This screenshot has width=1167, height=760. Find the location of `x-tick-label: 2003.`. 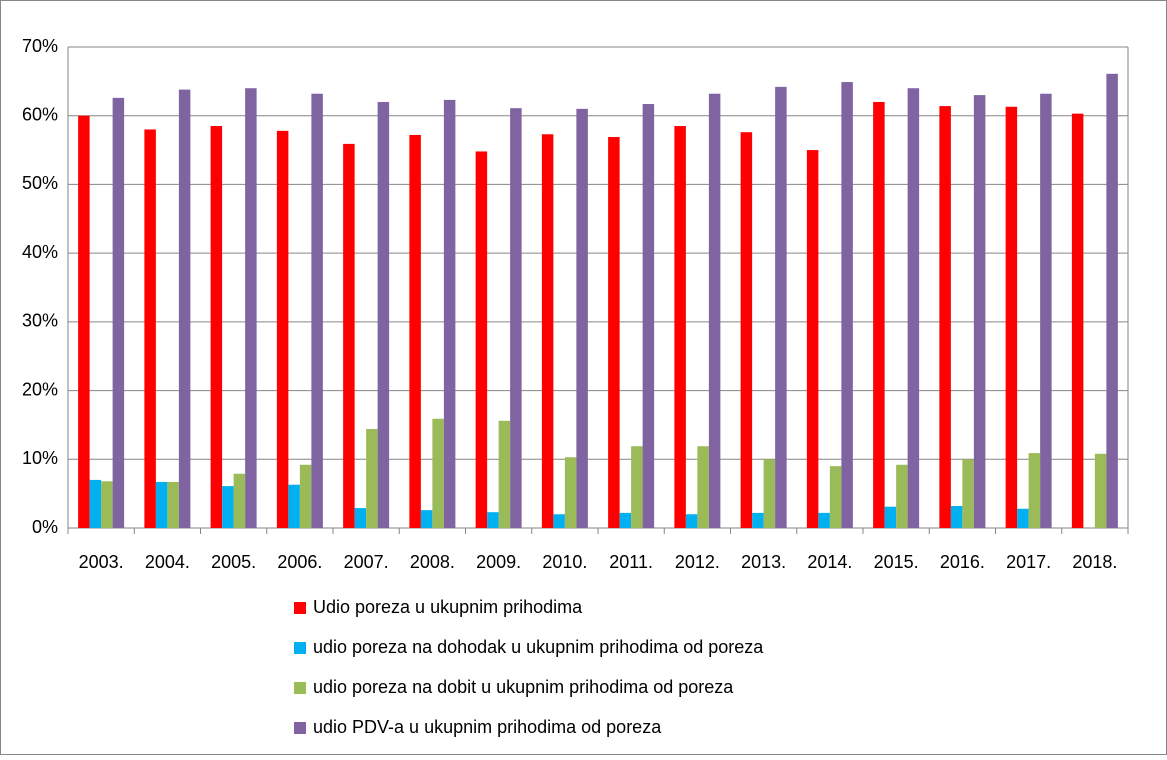

x-tick-label: 2003. is located at coordinates (101, 562).